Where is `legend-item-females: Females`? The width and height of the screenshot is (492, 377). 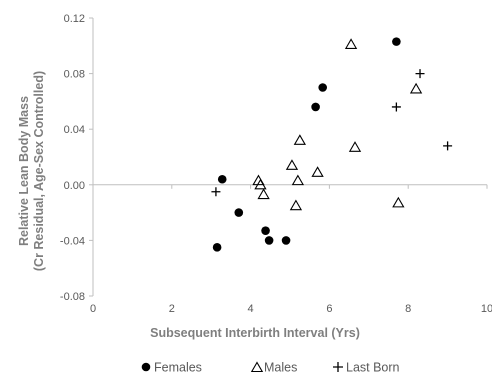
legend-item-females: Females is located at coordinates (171, 368).